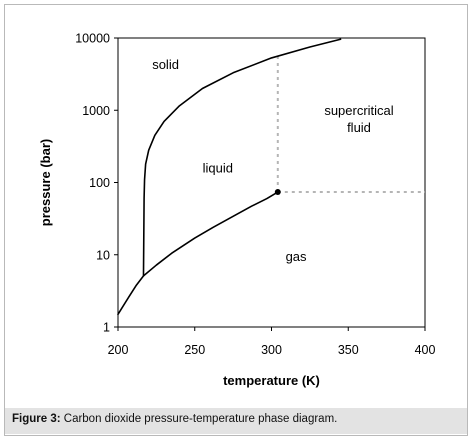  What do you see at coordinates (348, 350) in the screenshot?
I see `x-tick-label: 350` at bounding box center [348, 350].